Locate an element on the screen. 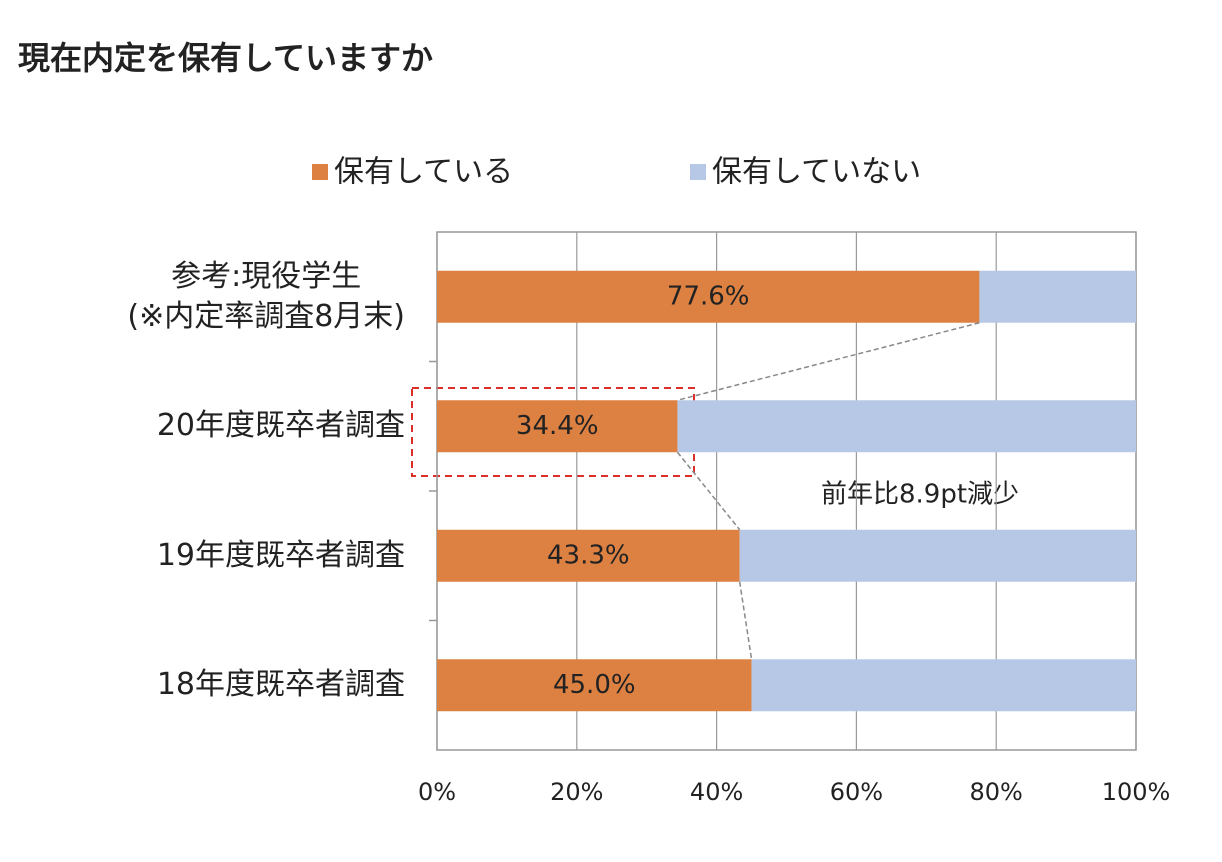 The image size is (1222, 862). y-tick-label: 19年度既卒者調査 is located at coordinates (280, 555).